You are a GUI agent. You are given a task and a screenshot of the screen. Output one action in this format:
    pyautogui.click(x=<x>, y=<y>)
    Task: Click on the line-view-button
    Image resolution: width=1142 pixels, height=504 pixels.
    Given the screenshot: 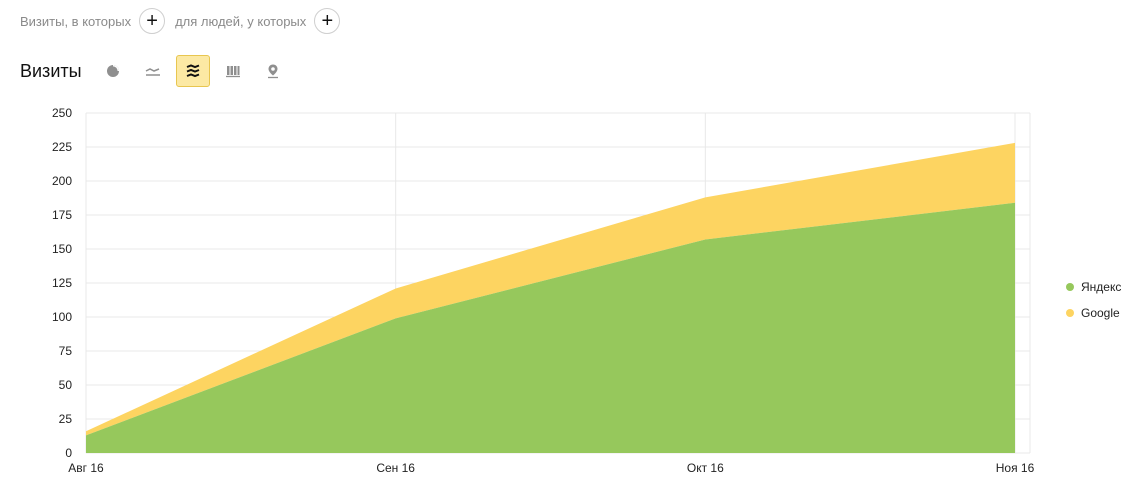 What is the action you would take?
    pyautogui.click(x=153, y=71)
    